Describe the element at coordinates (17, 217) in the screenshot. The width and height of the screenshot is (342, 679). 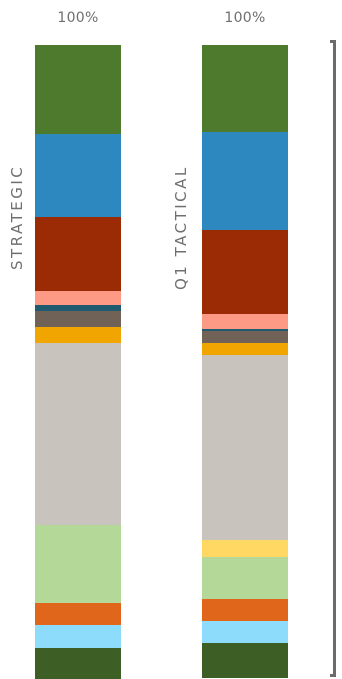
I see `bar-category-label: STRATEGIC` at that location.